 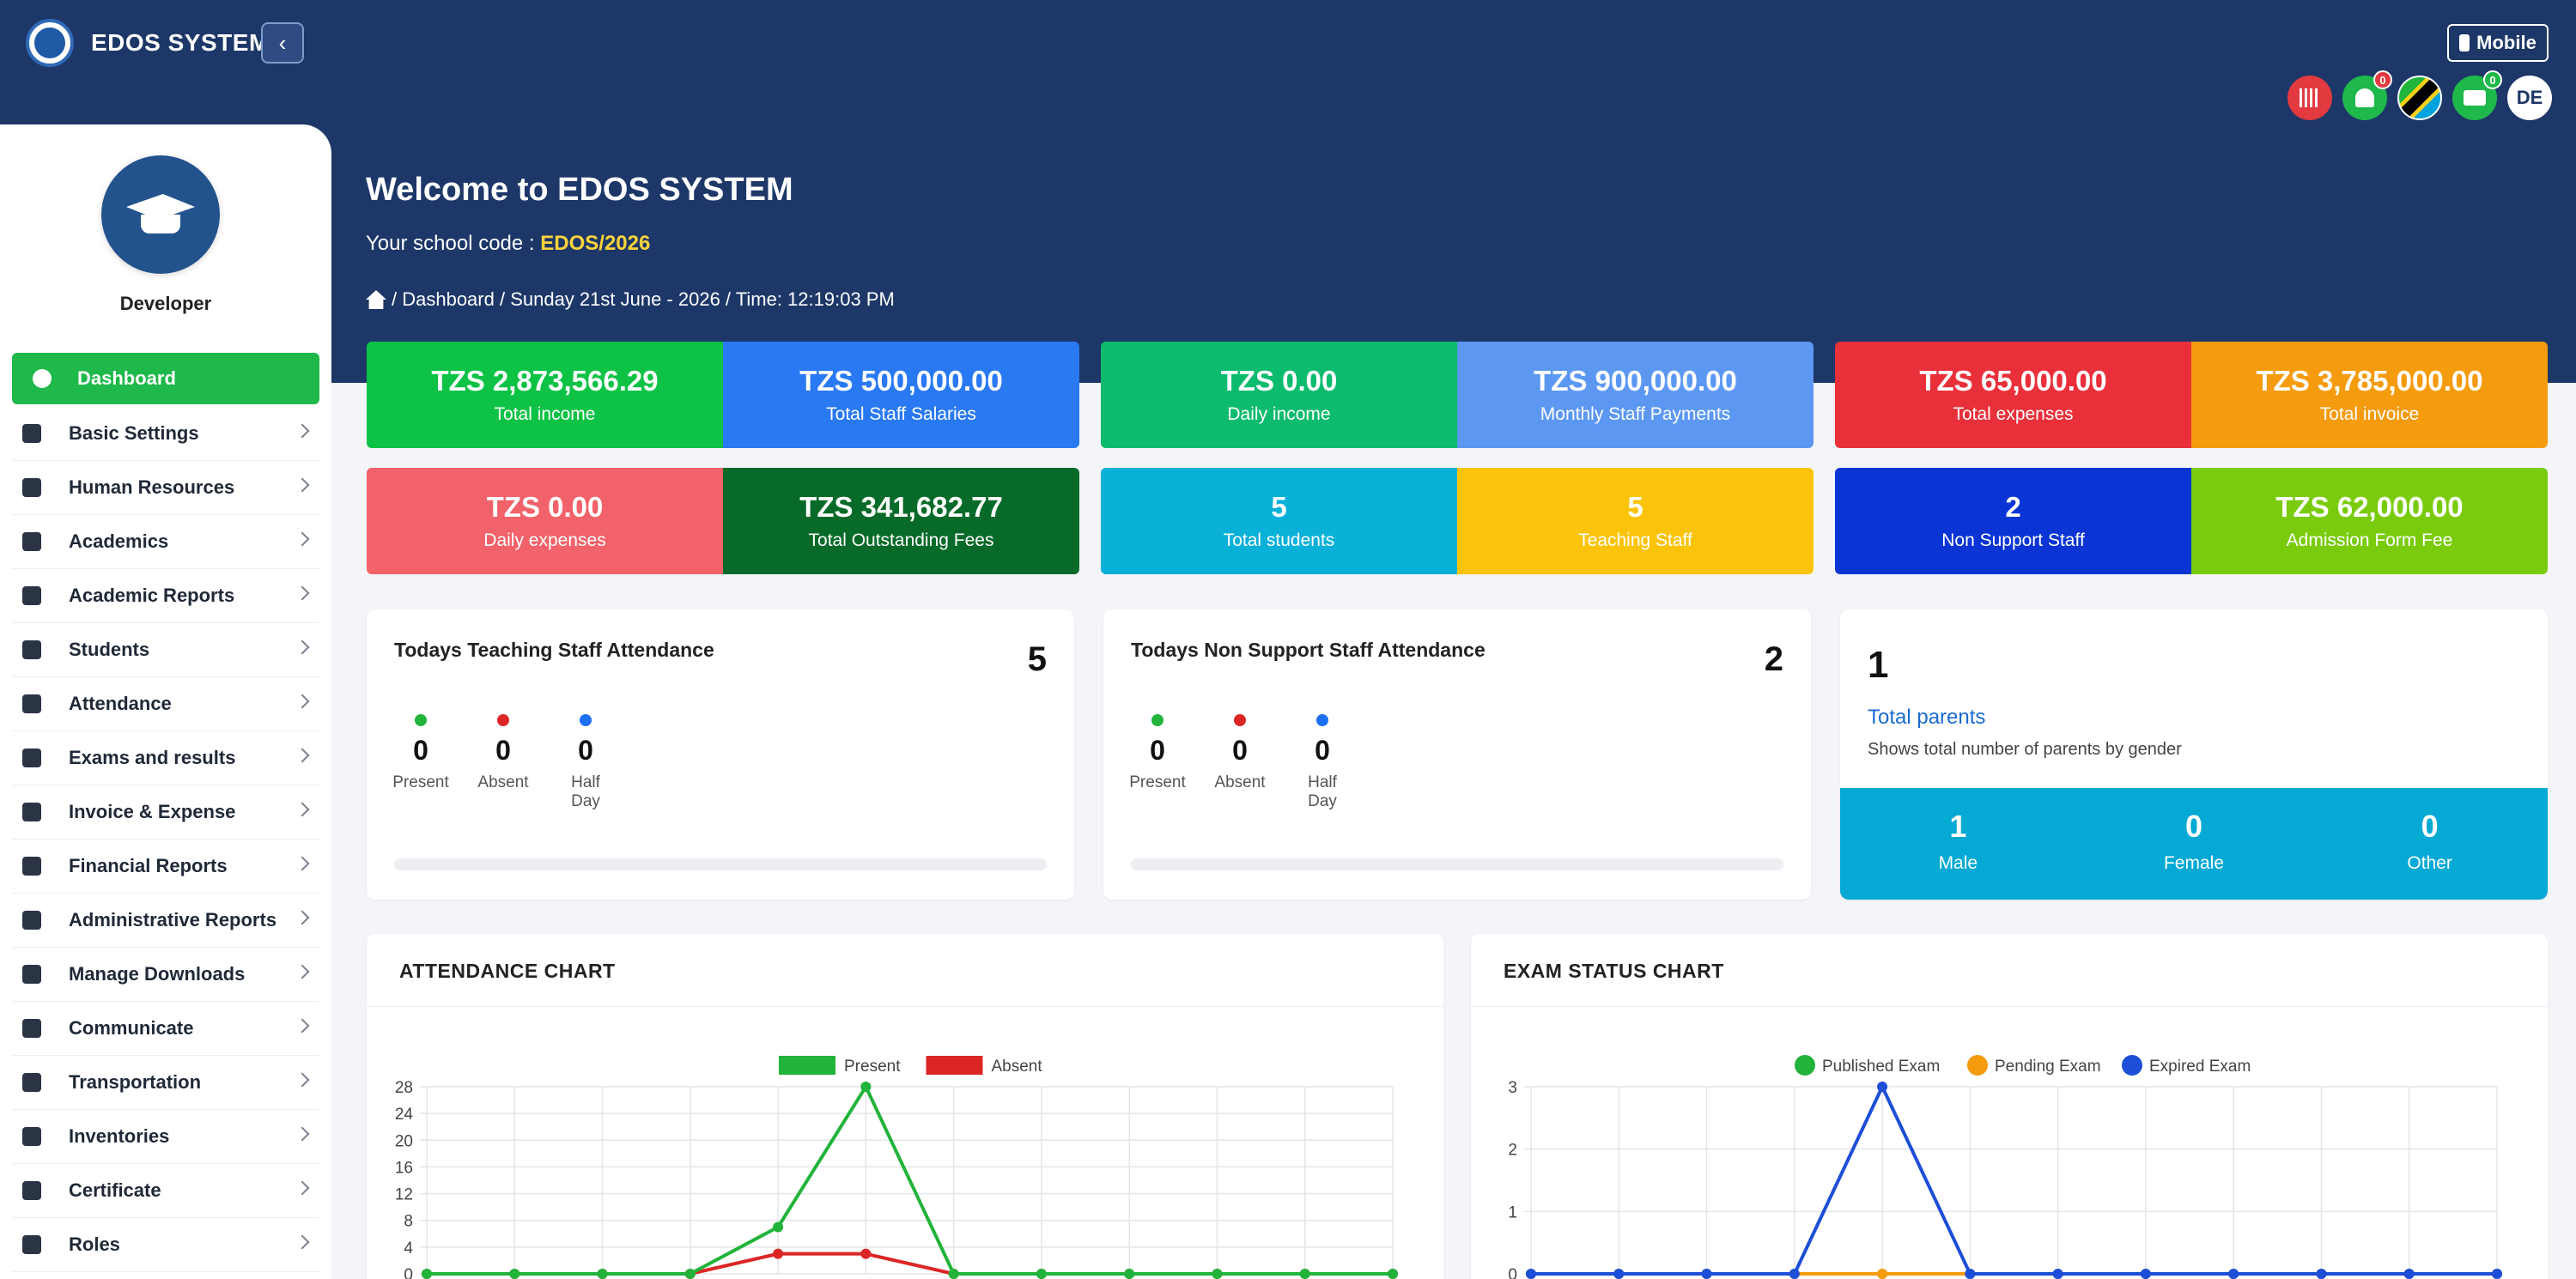 What do you see at coordinates (409, 1249) in the screenshot?
I see `y-tick-label: 4` at bounding box center [409, 1249].